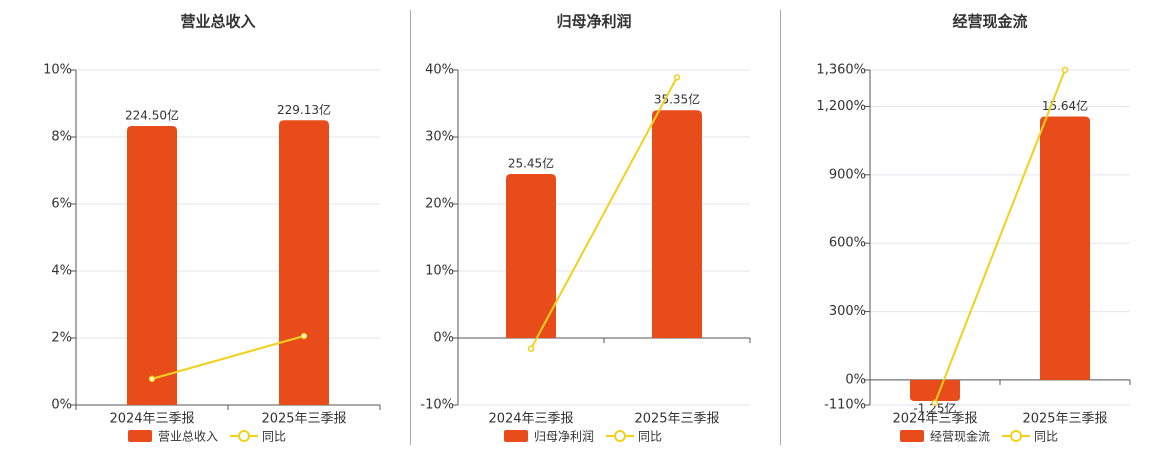 This screenshot has width=1160, height=450. Describe the element at coordinates (960, 436) in the screenshot. I see `legend-label: 经营现金流` at that location.